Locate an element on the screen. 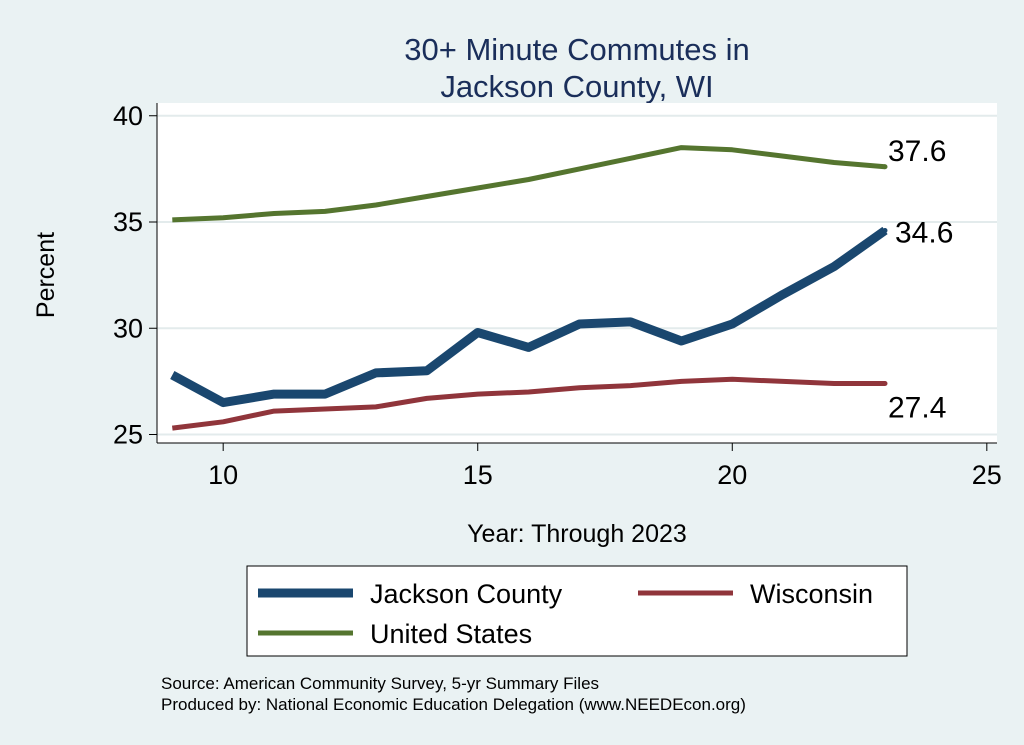 This screenshot has height=745, width=1024. x-tick-label: 20 is located at coordinates (732, 475).